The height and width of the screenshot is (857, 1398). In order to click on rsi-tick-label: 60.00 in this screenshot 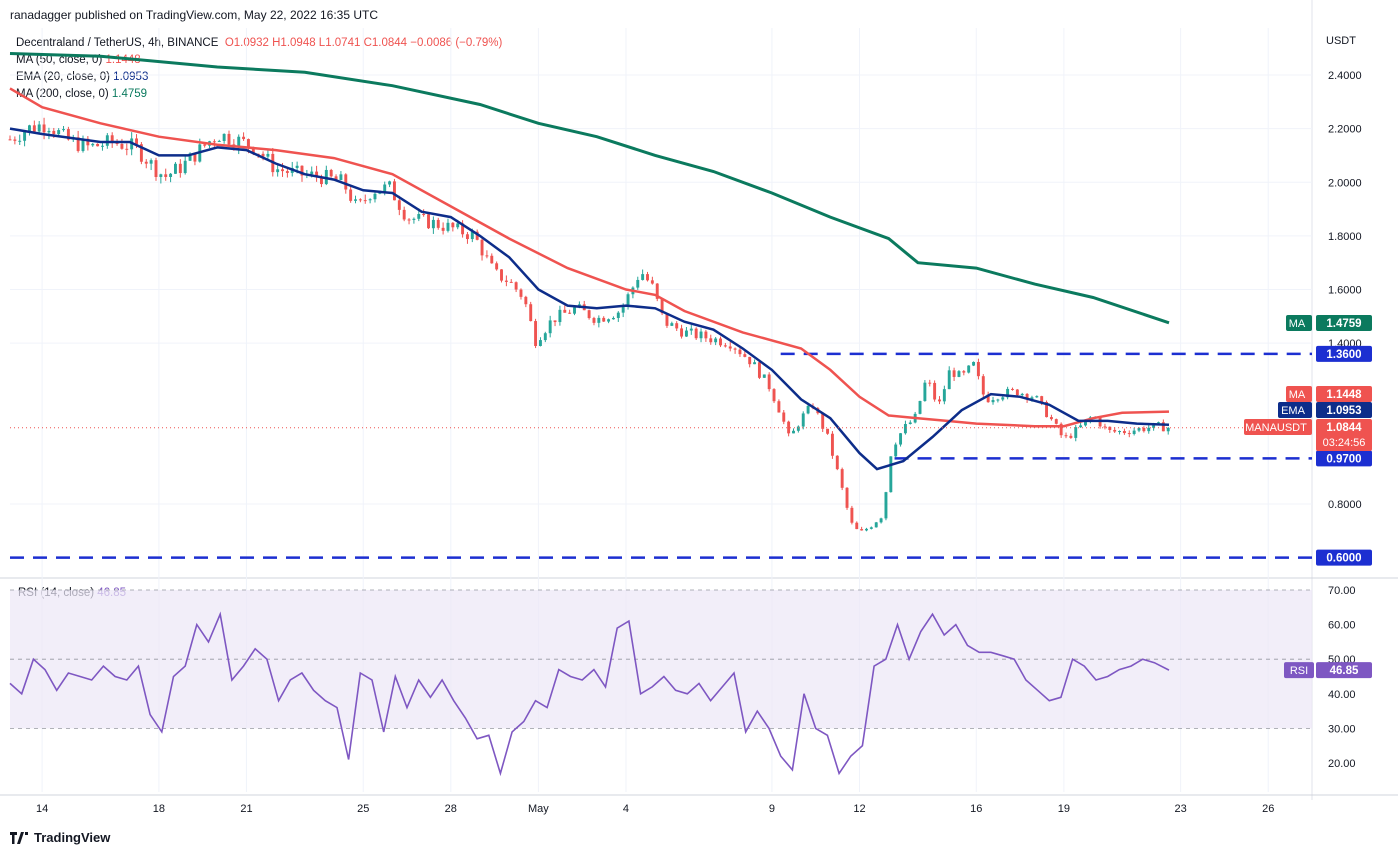, I will do `click(1342, 626)`.